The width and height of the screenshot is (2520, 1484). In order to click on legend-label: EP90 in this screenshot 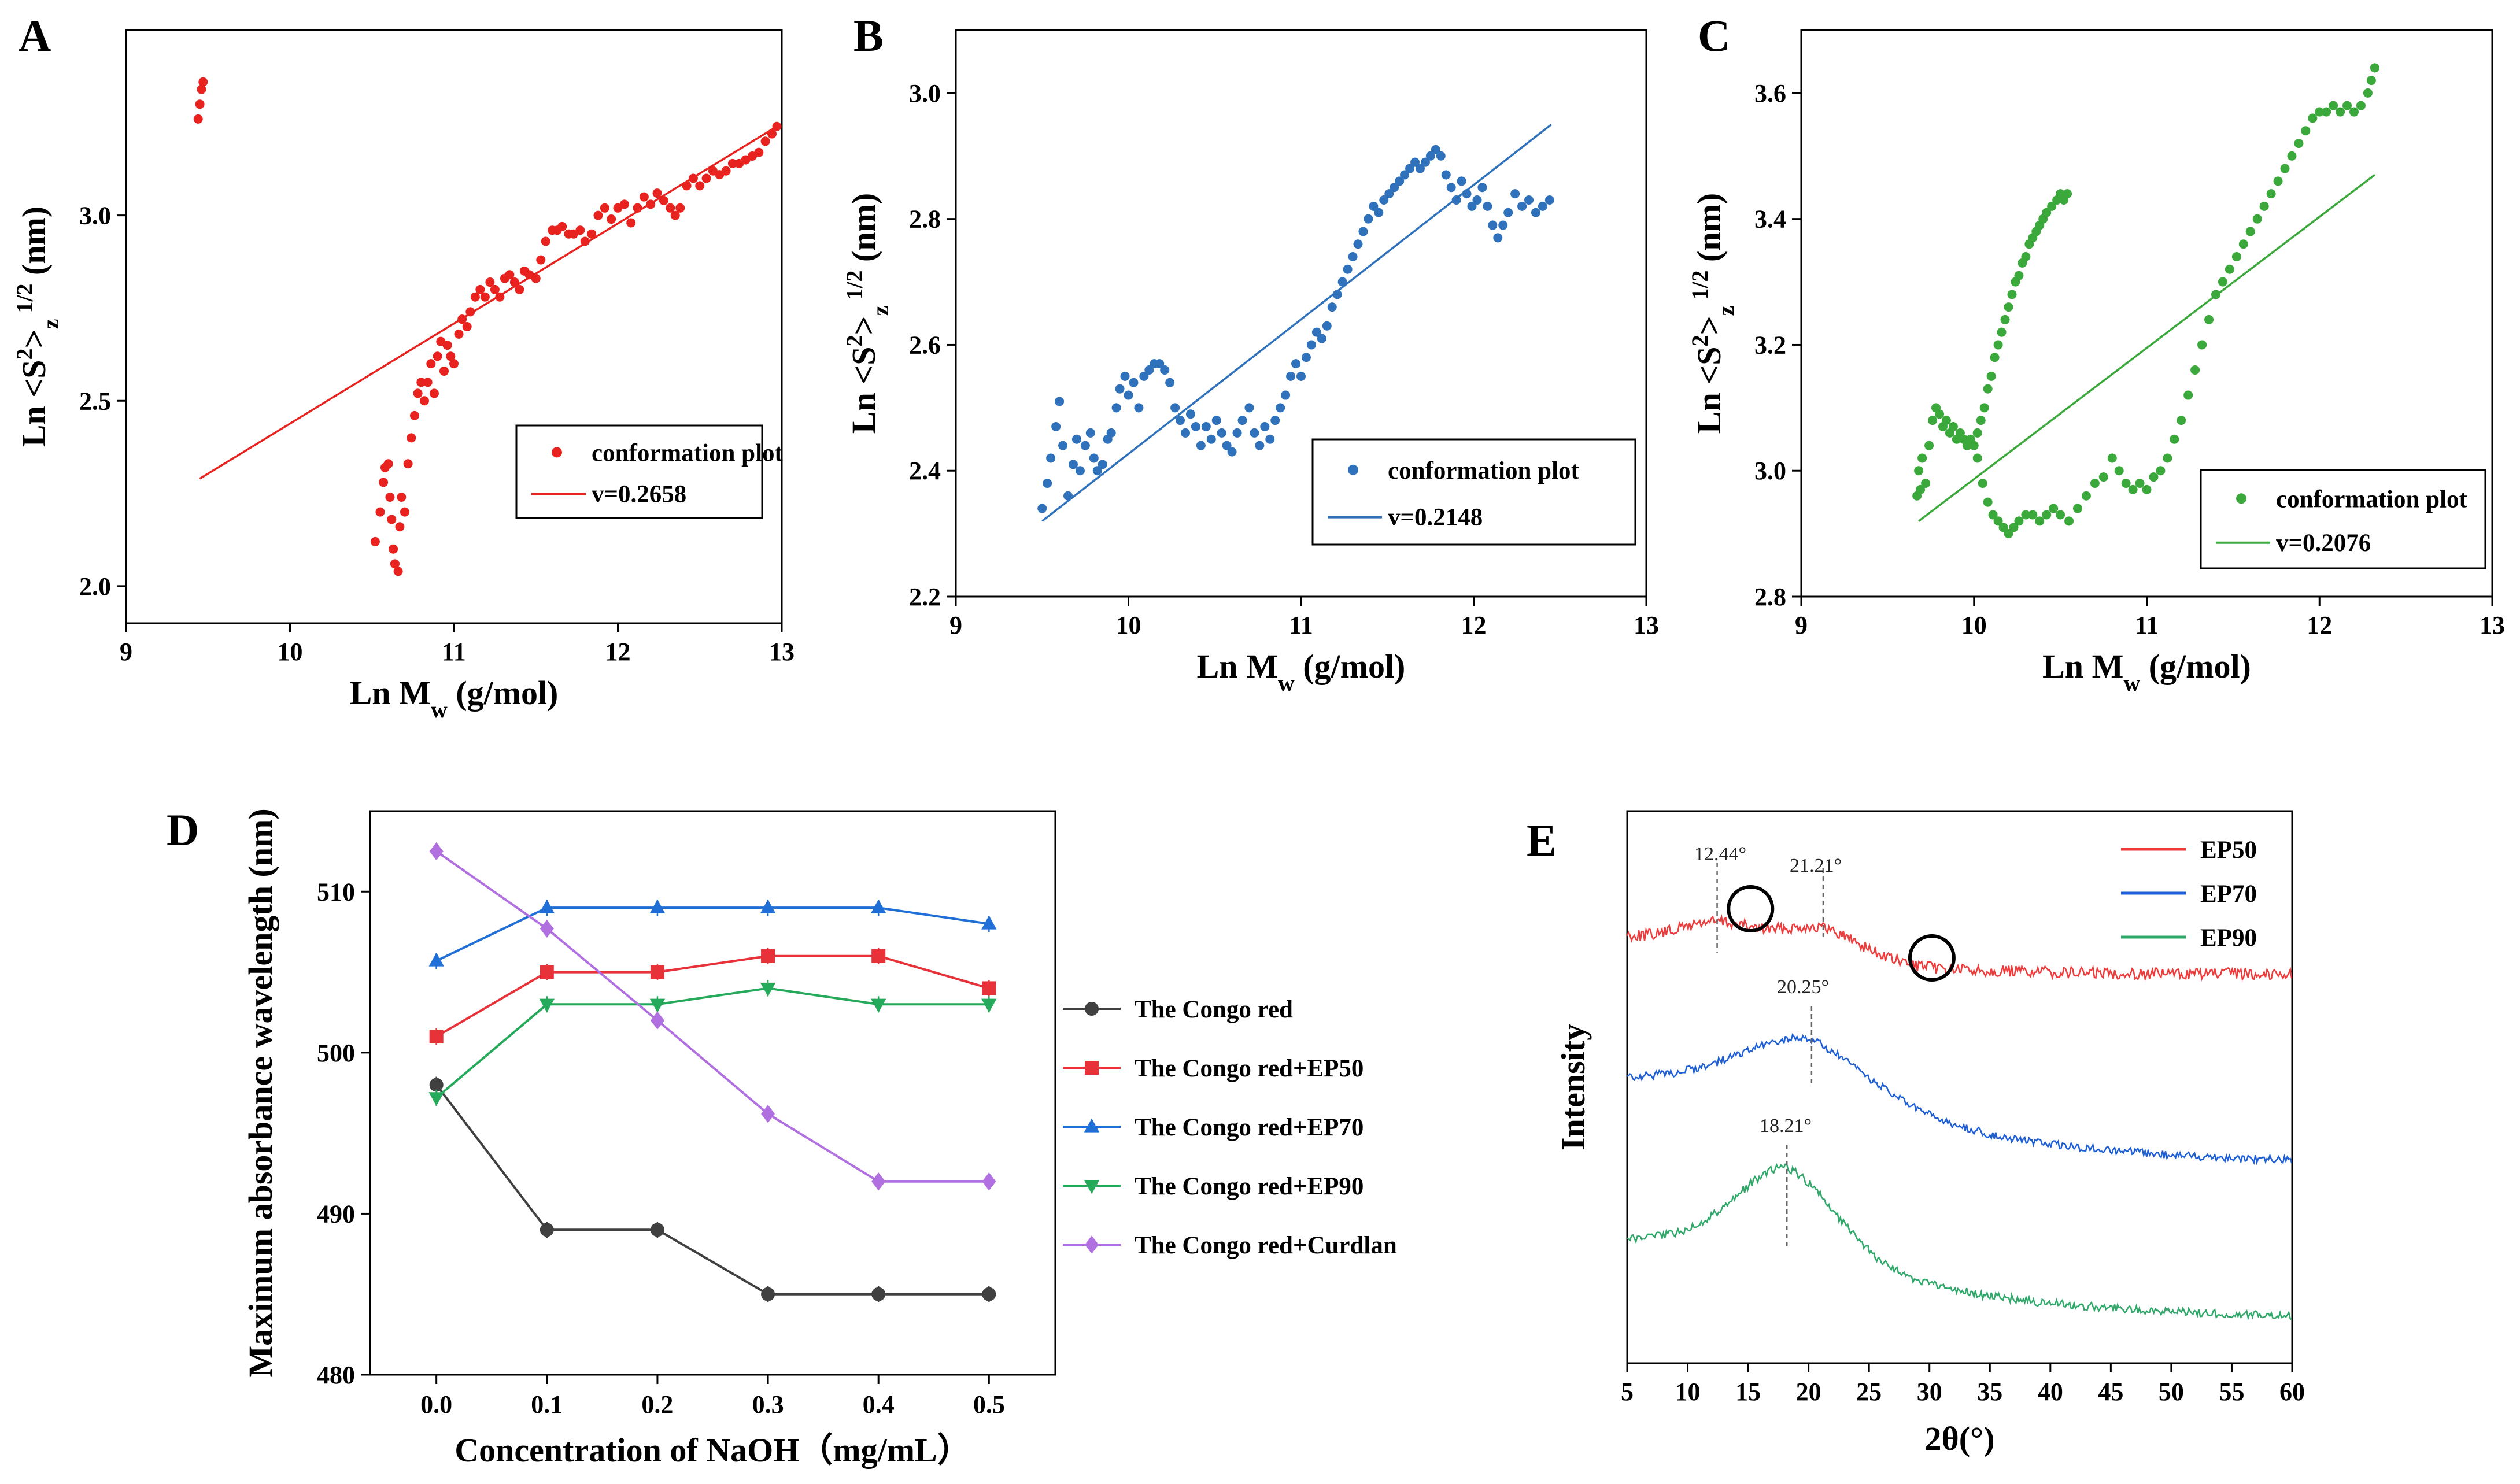, I will do `click(2229, 938)`.